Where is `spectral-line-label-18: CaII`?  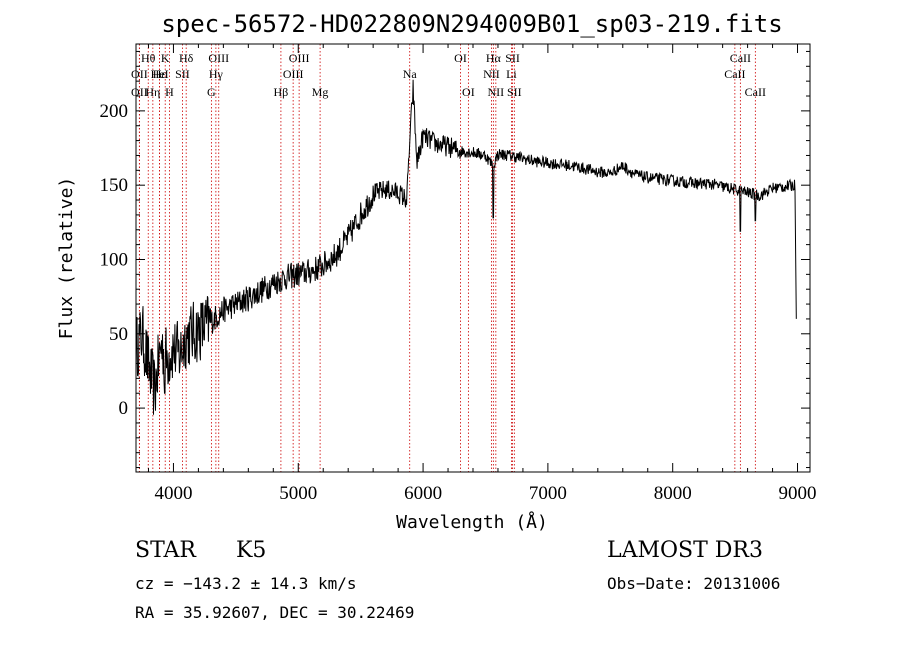 spectral-line-label-18: CaII is located at coordinates (734, 74).